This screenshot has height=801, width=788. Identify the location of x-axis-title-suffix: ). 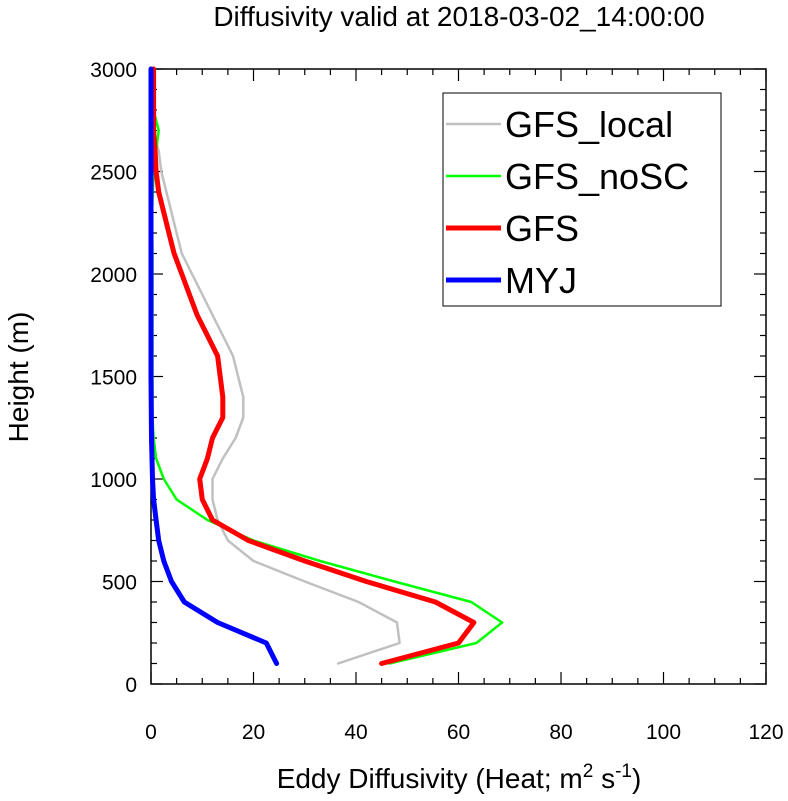
(636, 778).